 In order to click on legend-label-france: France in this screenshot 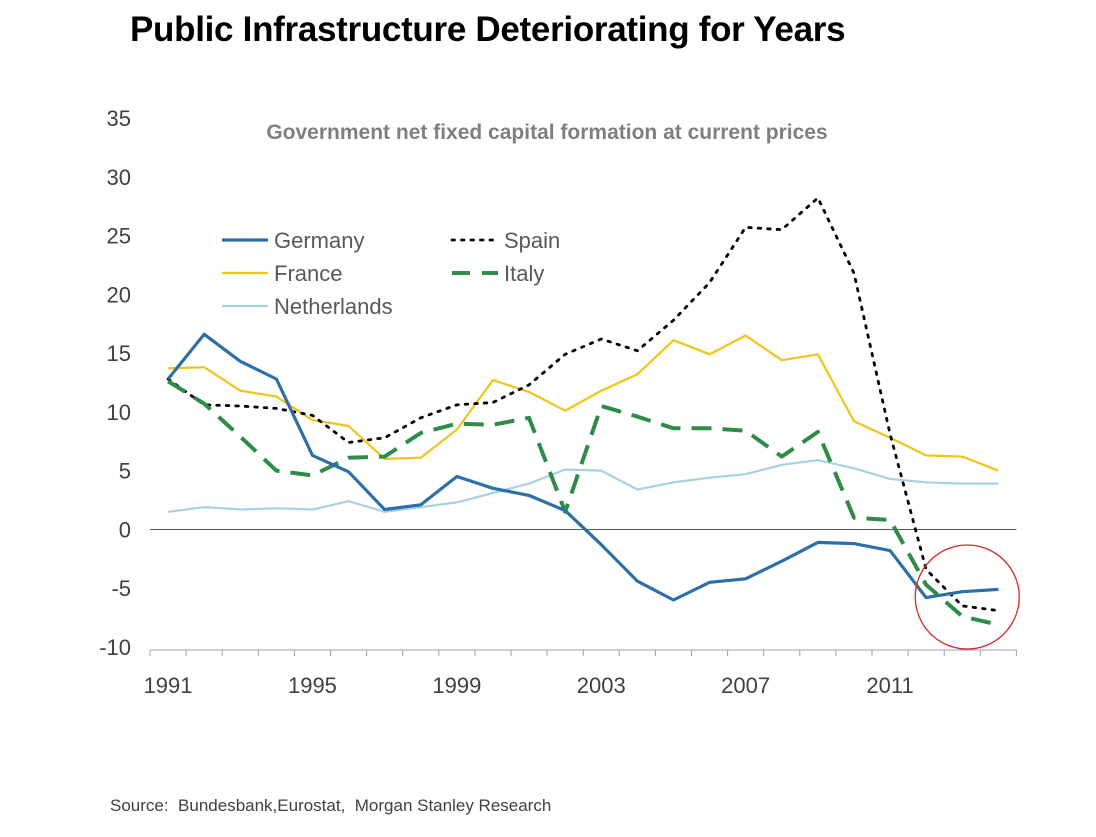, I will do `click(308, 273)`.